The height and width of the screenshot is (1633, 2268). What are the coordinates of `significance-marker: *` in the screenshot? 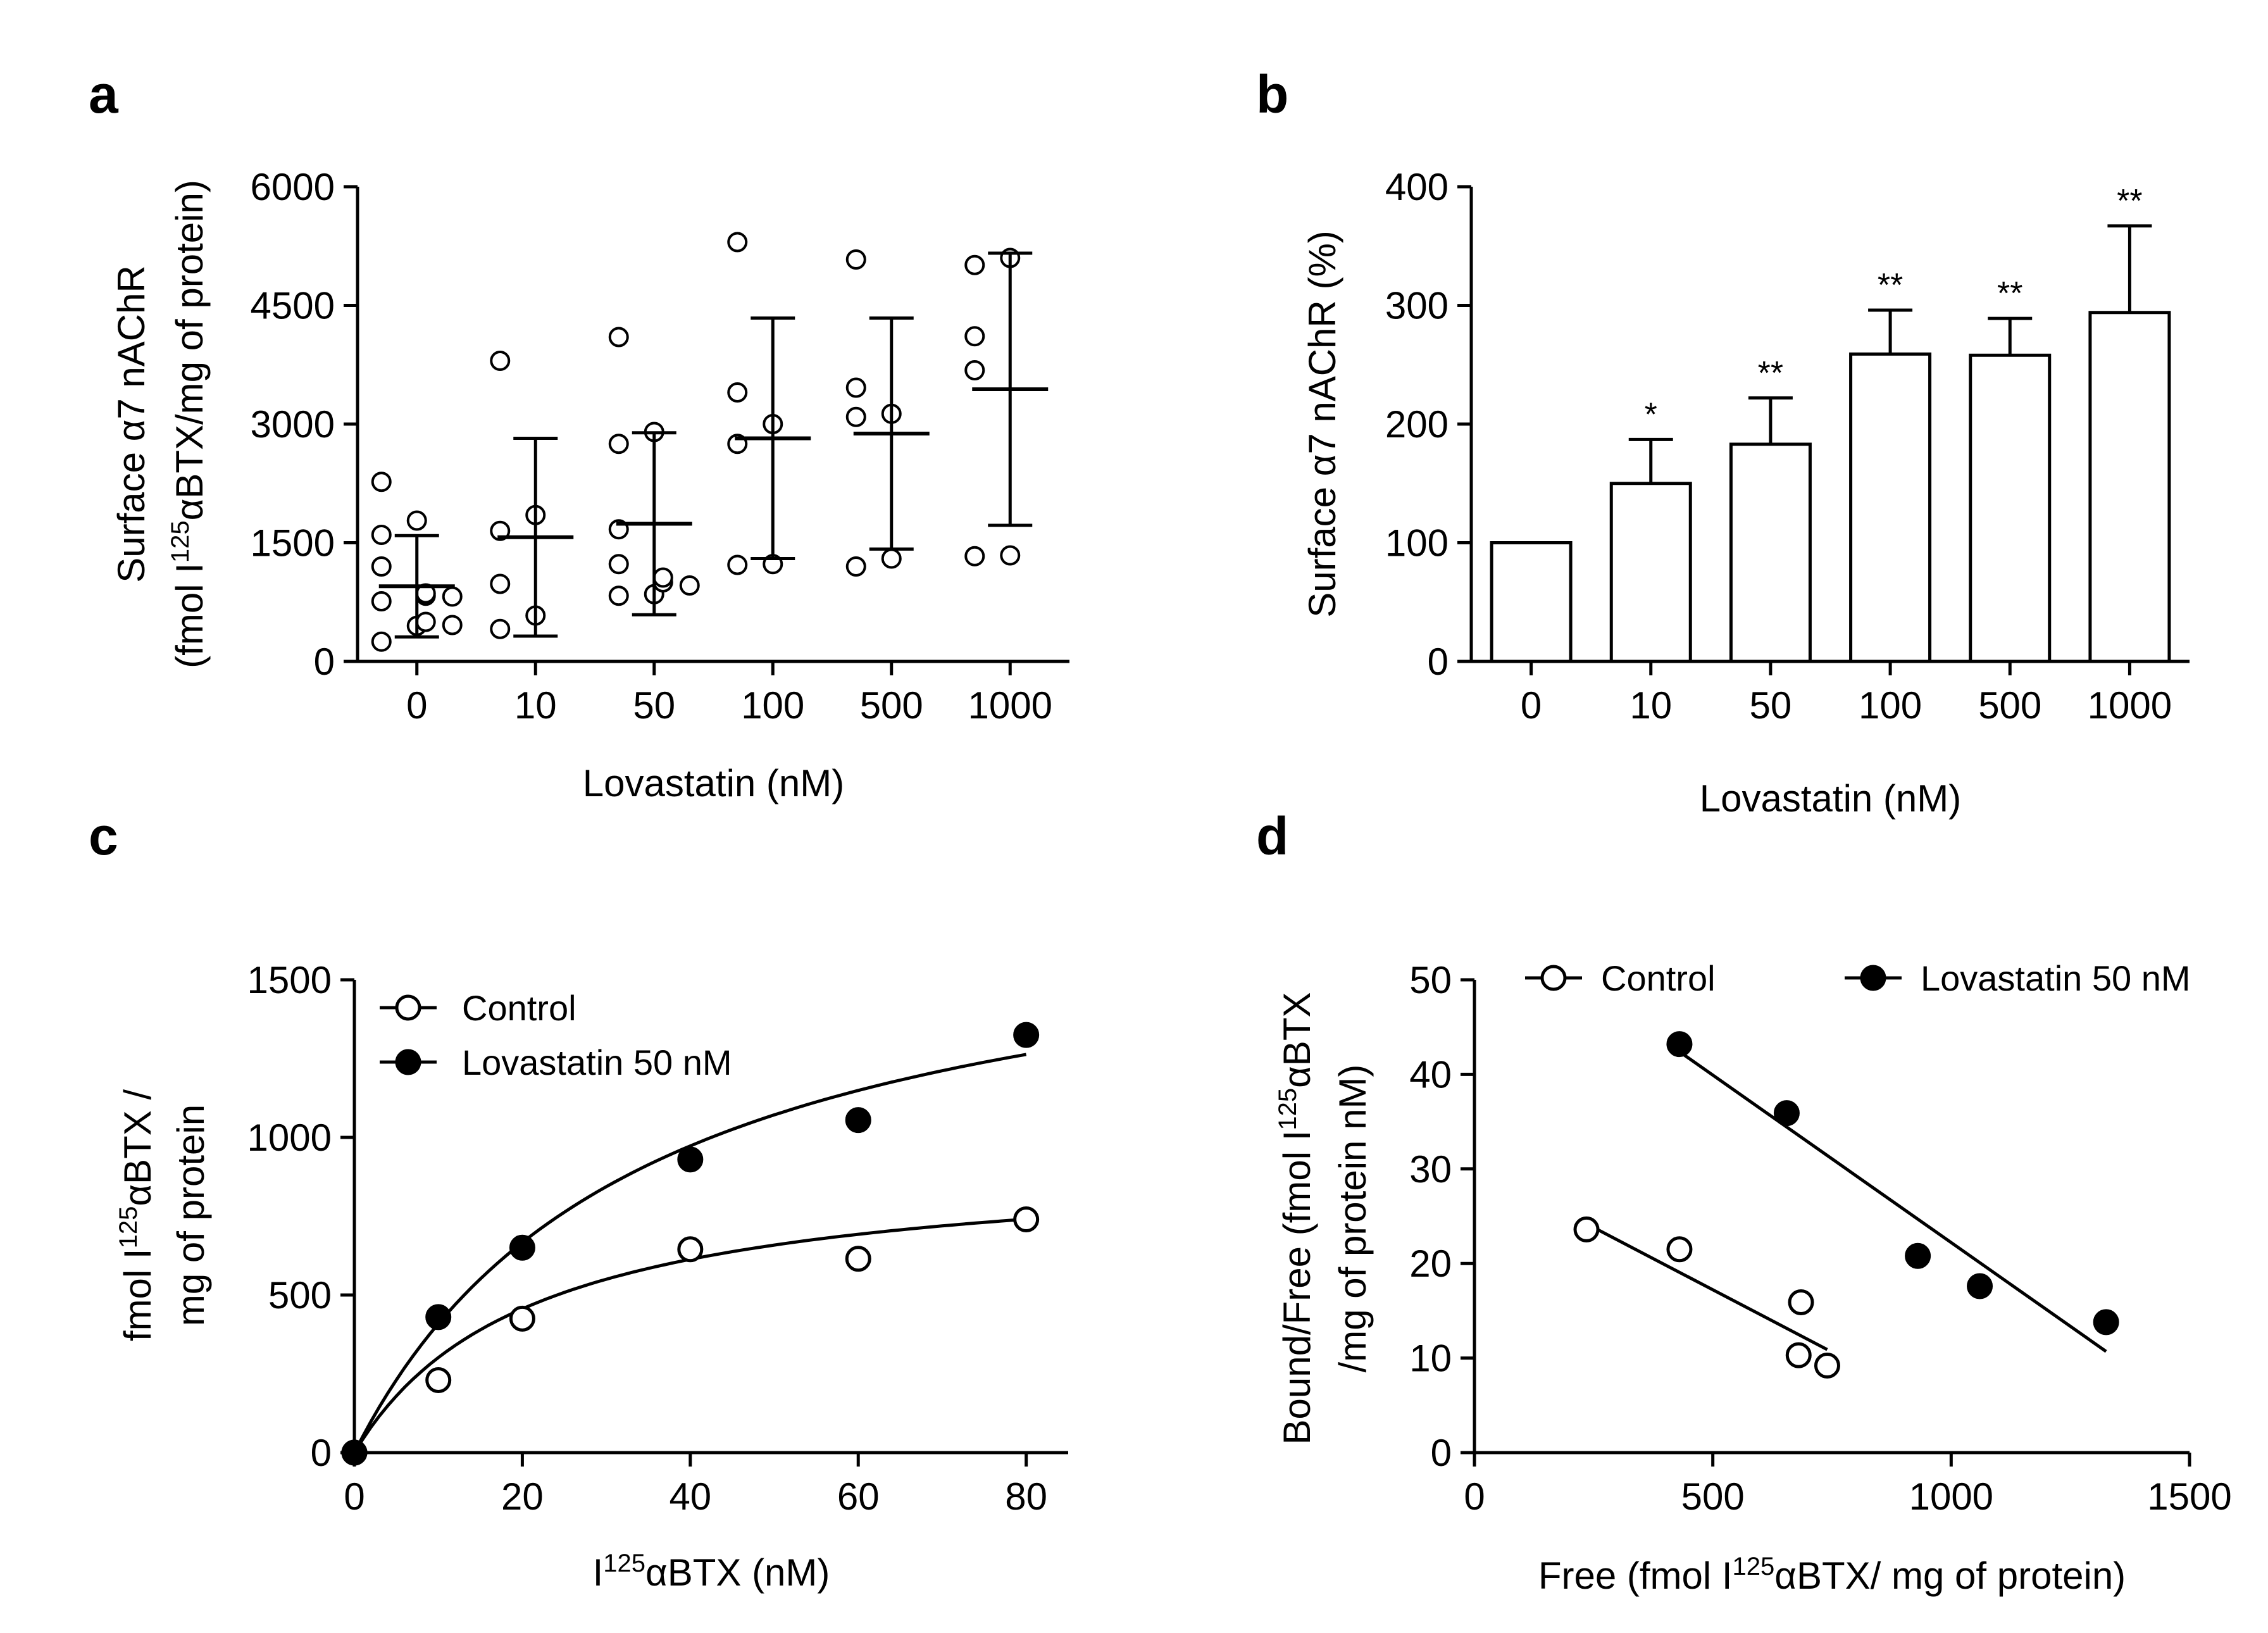 It's located at (1651, 414).